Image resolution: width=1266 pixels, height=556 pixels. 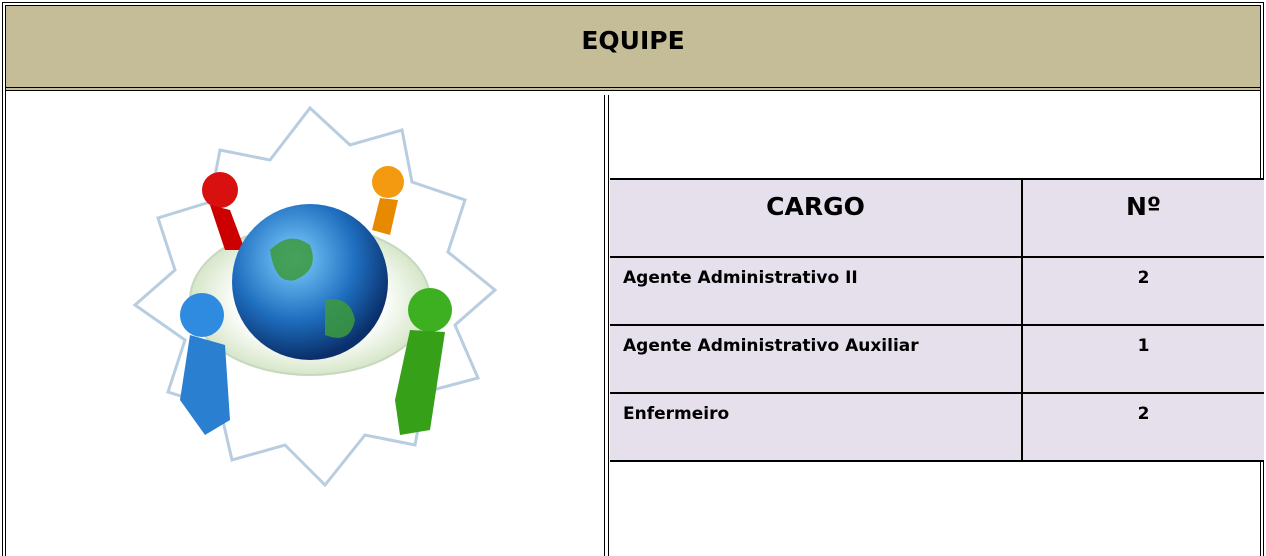 What do you see at coordinates (606, 325) in the screenshot?
I see `divider` at bounding box center [606, 325].